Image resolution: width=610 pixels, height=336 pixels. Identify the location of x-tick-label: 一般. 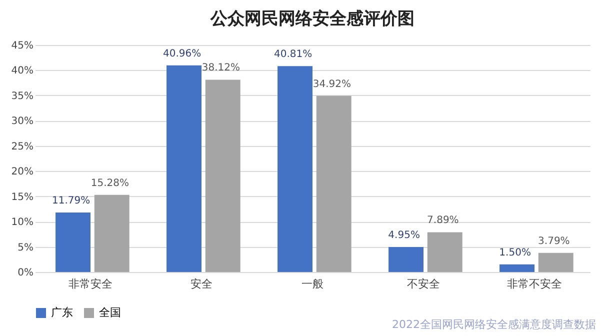
(313, 284).